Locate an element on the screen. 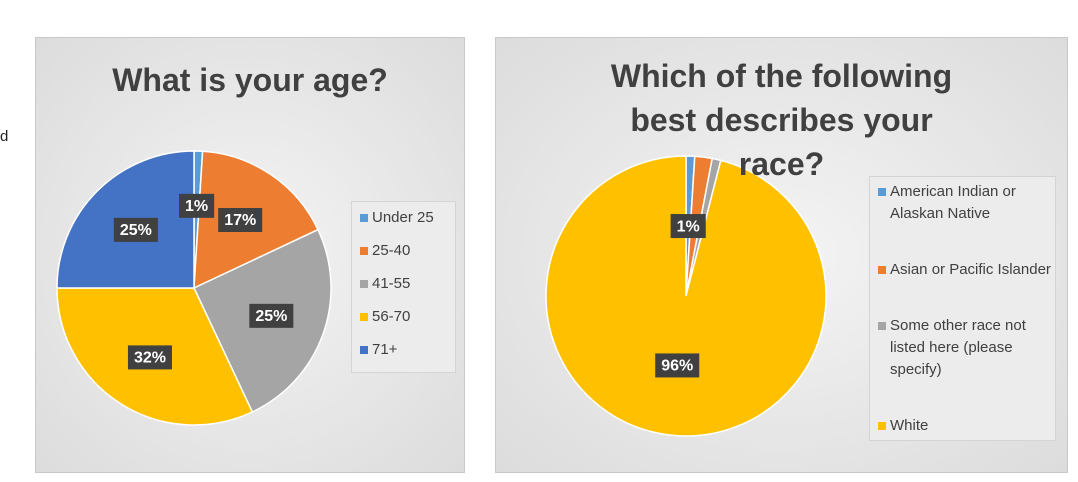  legend-item: American Indian or Alaskan Native is located at coordinates (962, 203).